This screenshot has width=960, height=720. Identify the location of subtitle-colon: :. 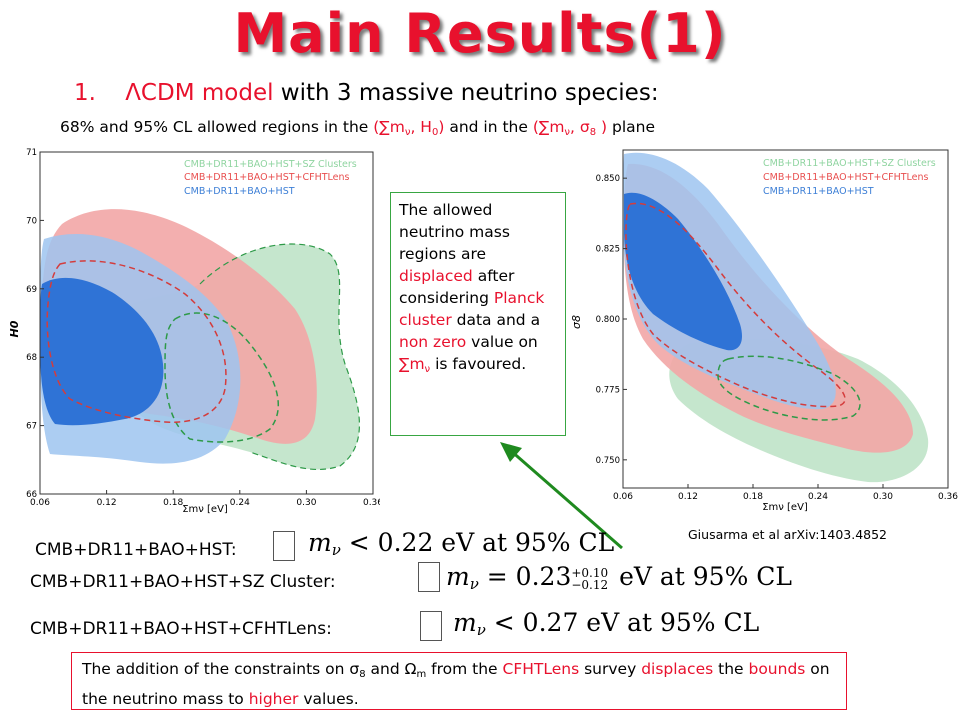
(654, 93).